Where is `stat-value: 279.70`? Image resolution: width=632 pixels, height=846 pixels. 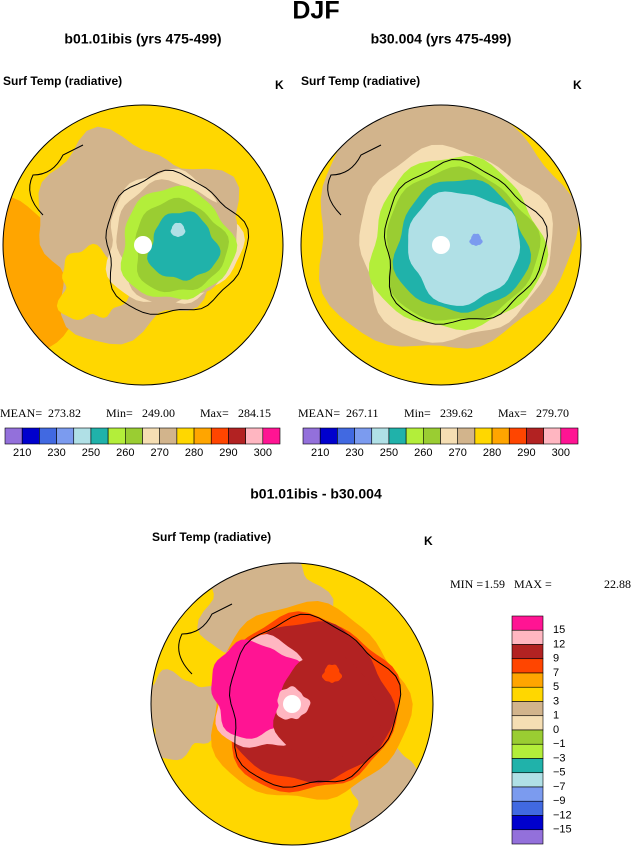 stat-value: 279.70 is located at coordinates (552, 413).